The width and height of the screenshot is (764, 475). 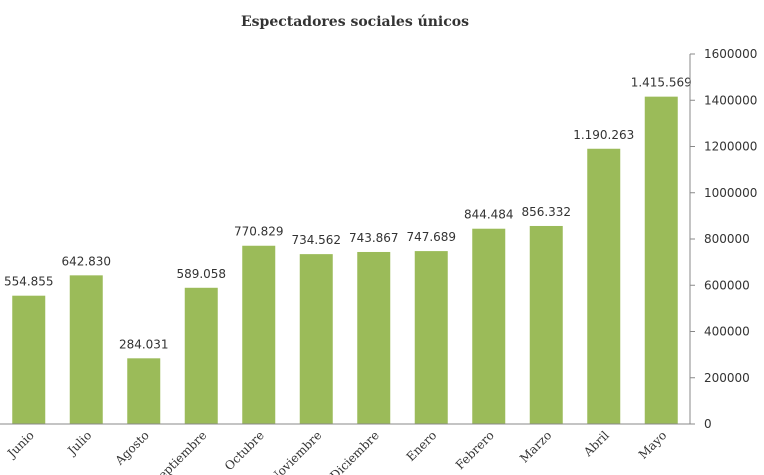 I want to click on chart-title: Espectadores sociales únicos, so click(x=354, y=22).